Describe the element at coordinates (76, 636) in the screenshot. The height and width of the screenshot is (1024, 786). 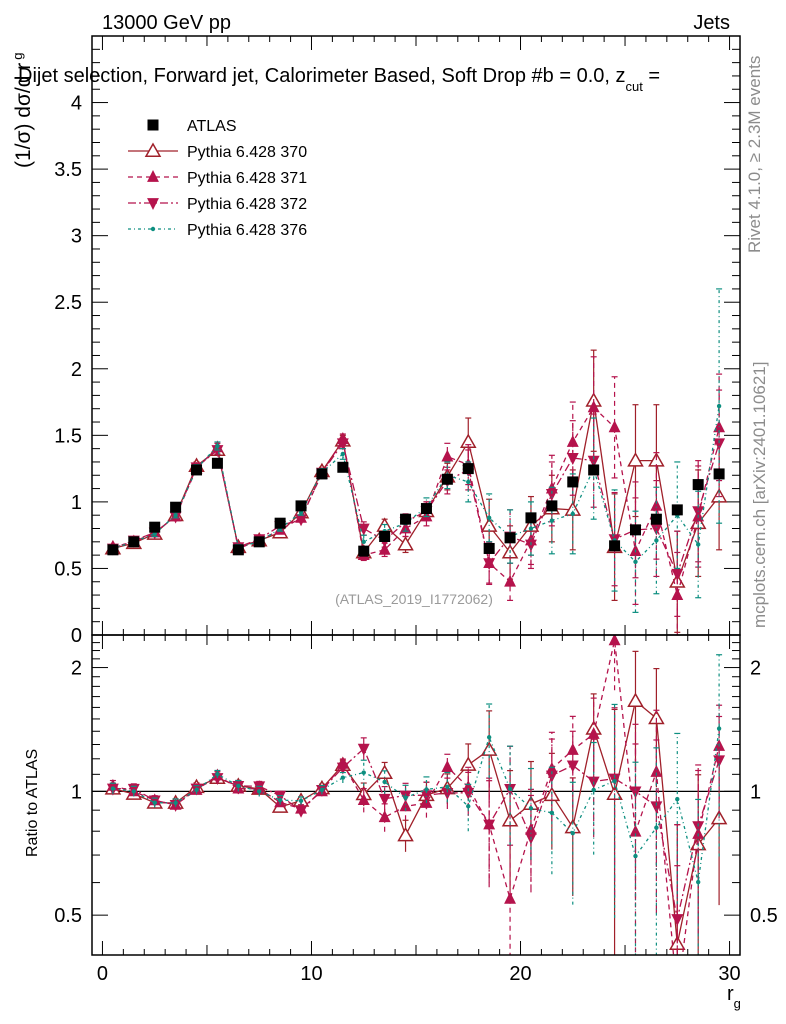
I see `main-y-tick-label: 0` at that location.